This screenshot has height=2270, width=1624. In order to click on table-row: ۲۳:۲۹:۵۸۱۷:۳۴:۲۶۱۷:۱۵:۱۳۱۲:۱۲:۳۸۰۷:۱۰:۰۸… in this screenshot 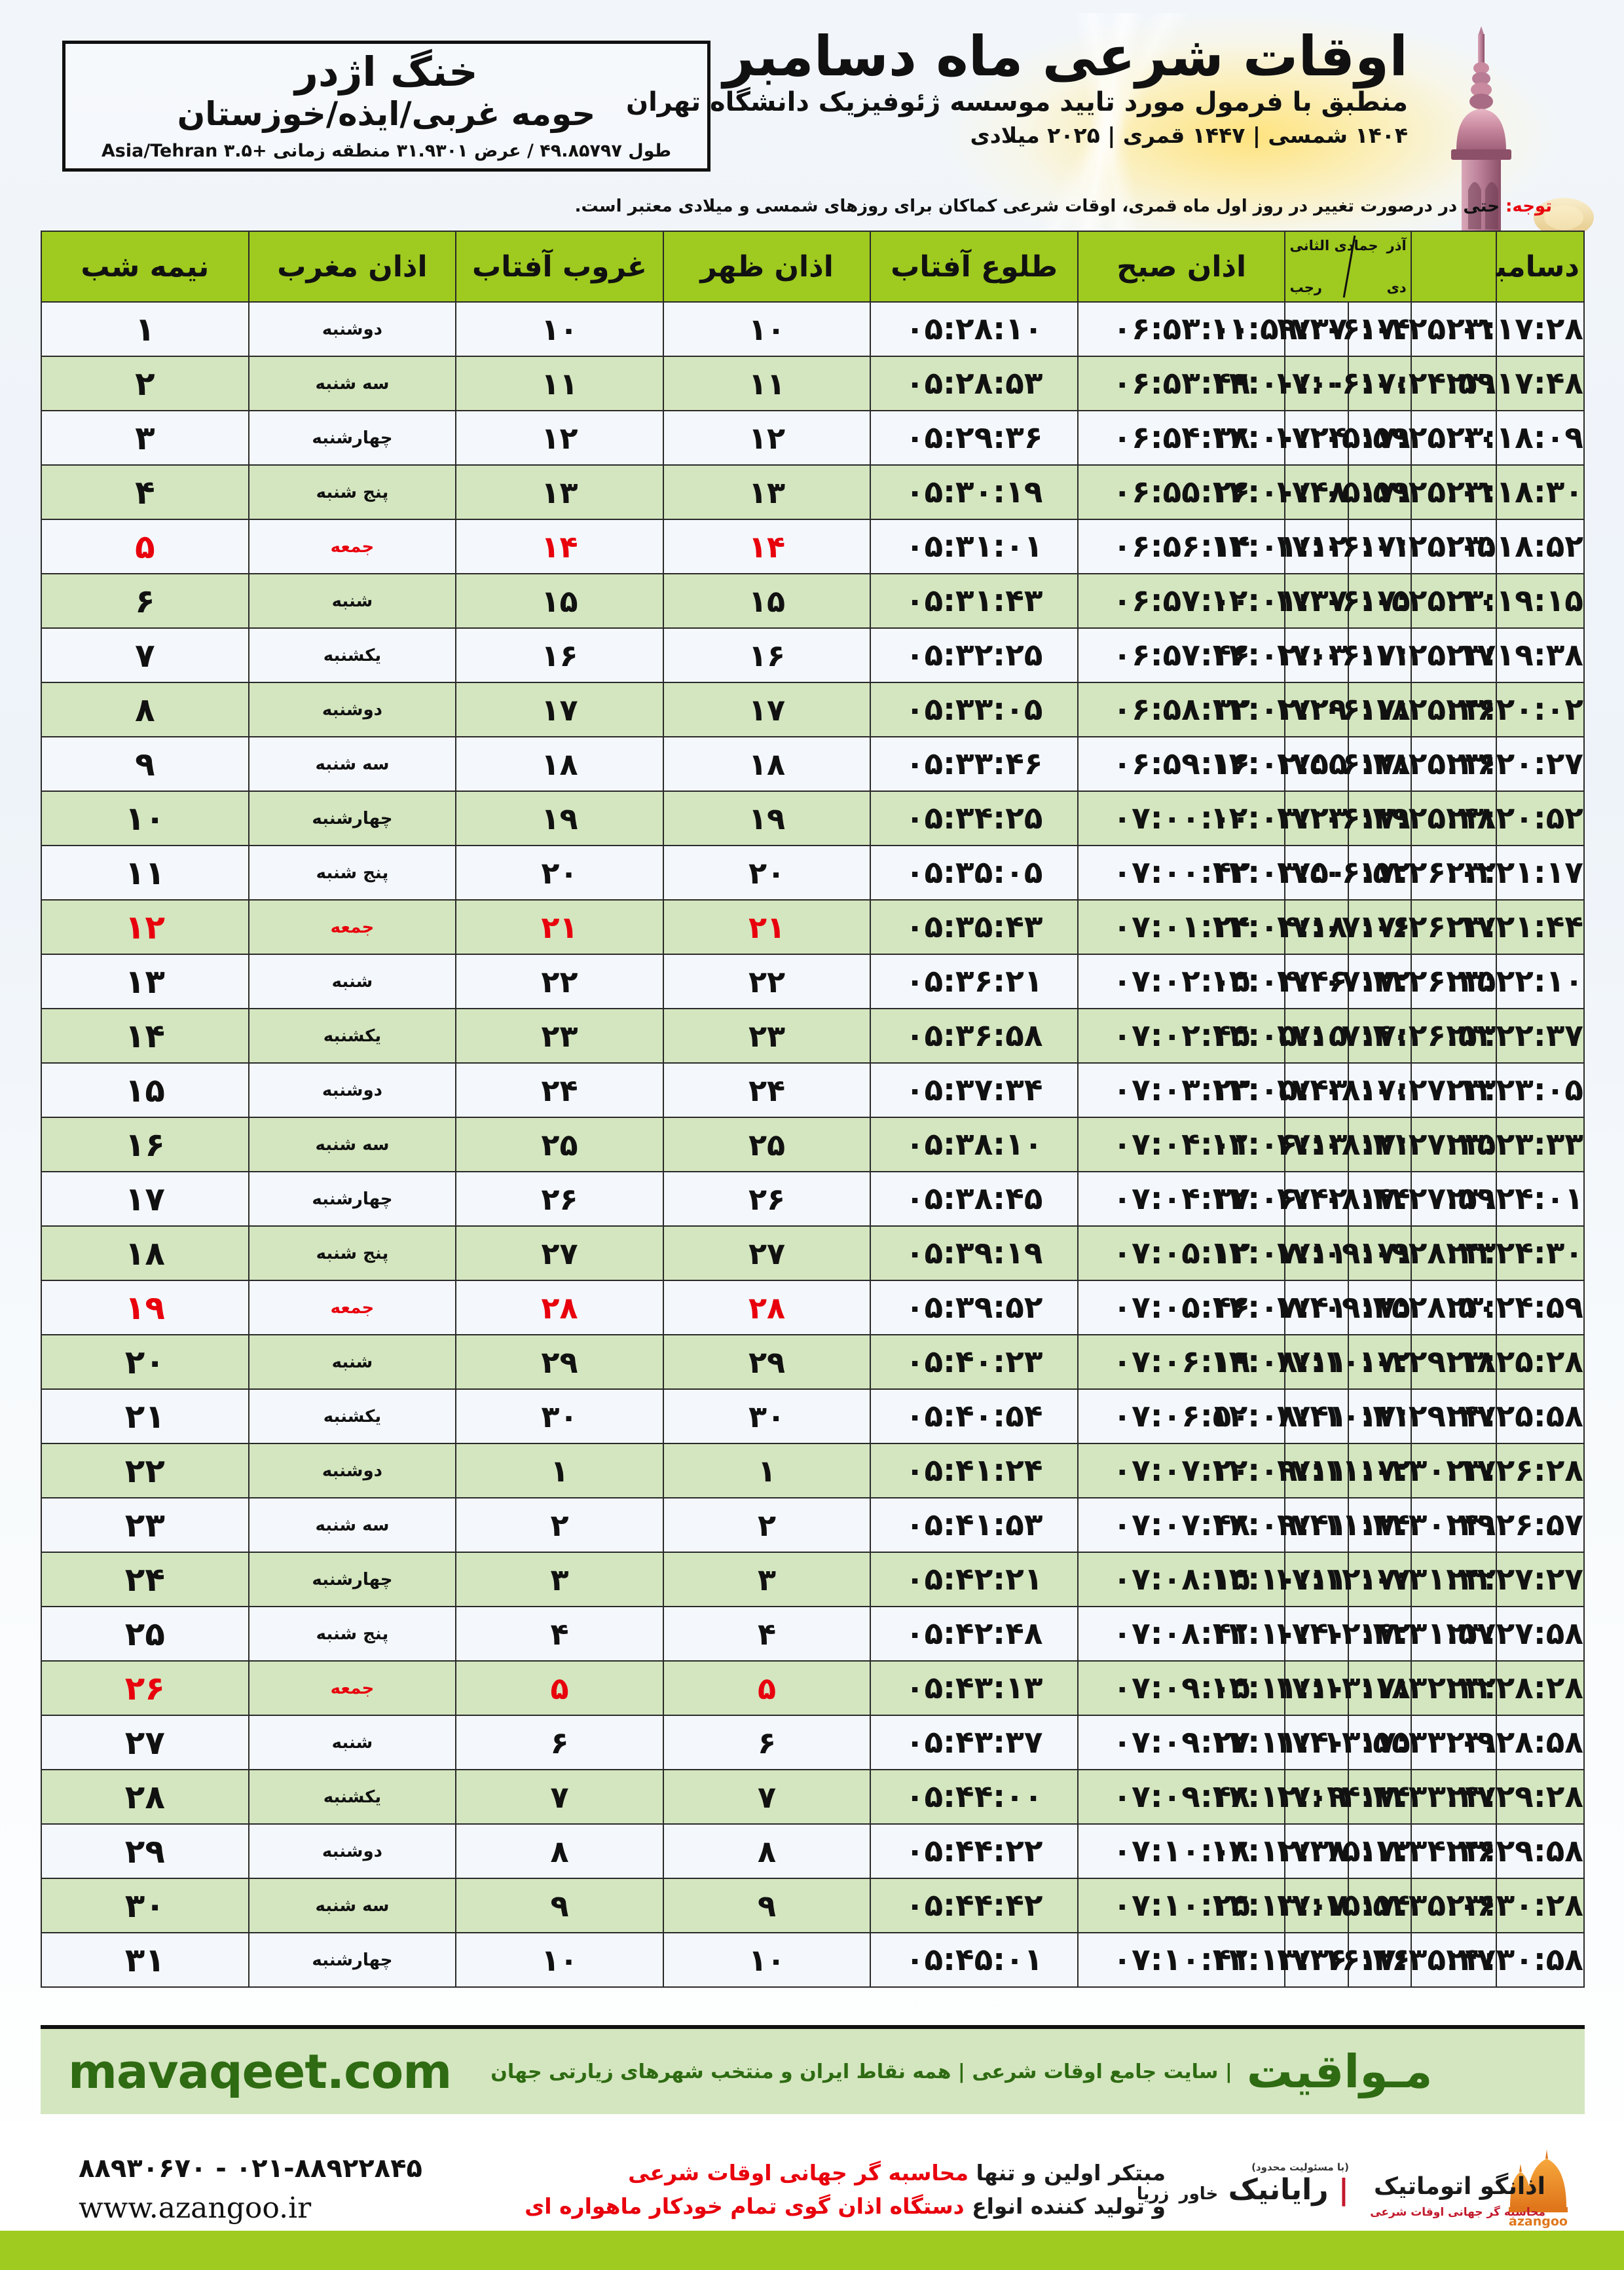, I will do `click(813, 1851)`.